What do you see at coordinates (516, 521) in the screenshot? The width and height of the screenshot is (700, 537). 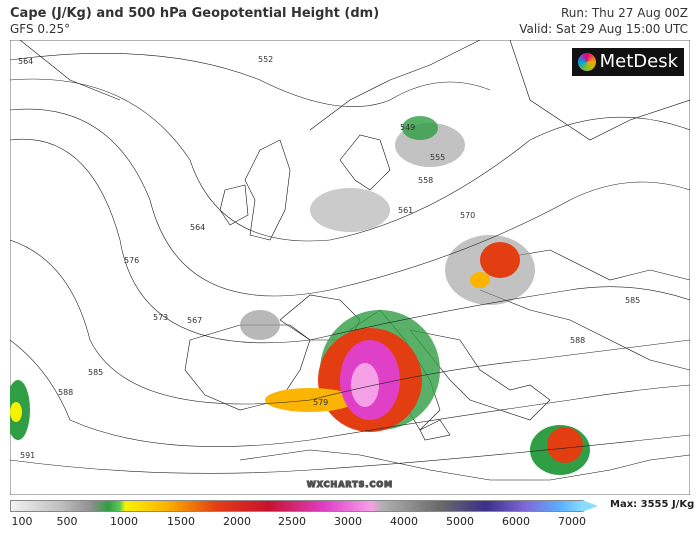 I see `colorbar-tick-label: 6000` at bounding box center [516, 521].